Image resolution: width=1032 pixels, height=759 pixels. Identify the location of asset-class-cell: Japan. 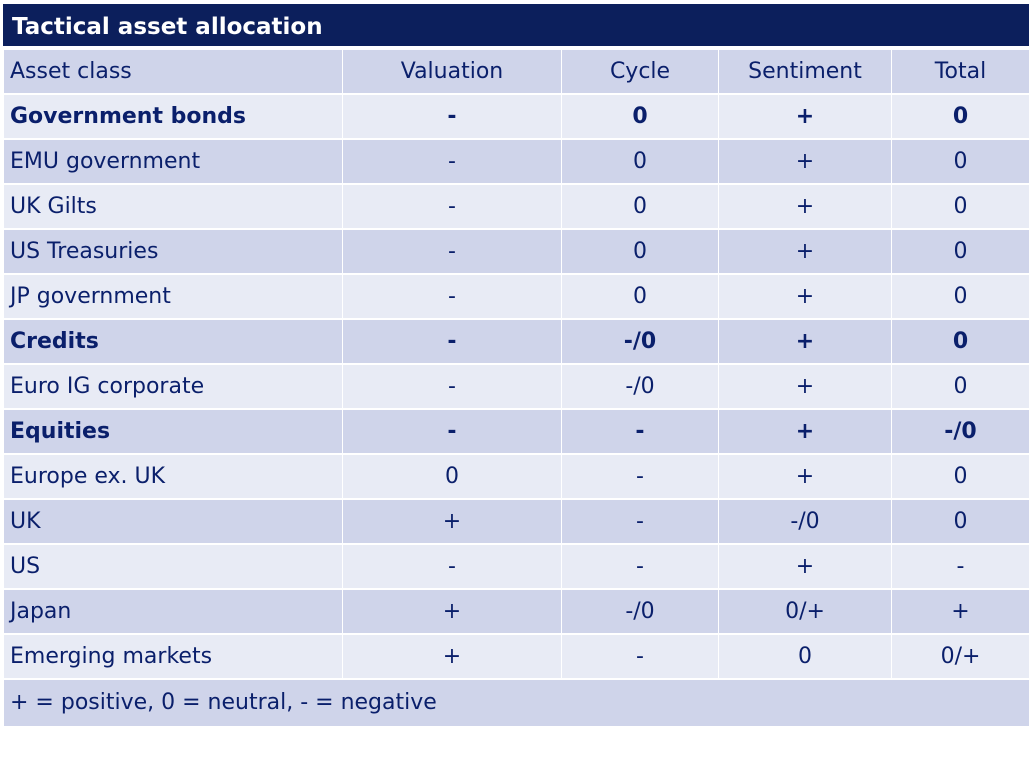
(173, 611).